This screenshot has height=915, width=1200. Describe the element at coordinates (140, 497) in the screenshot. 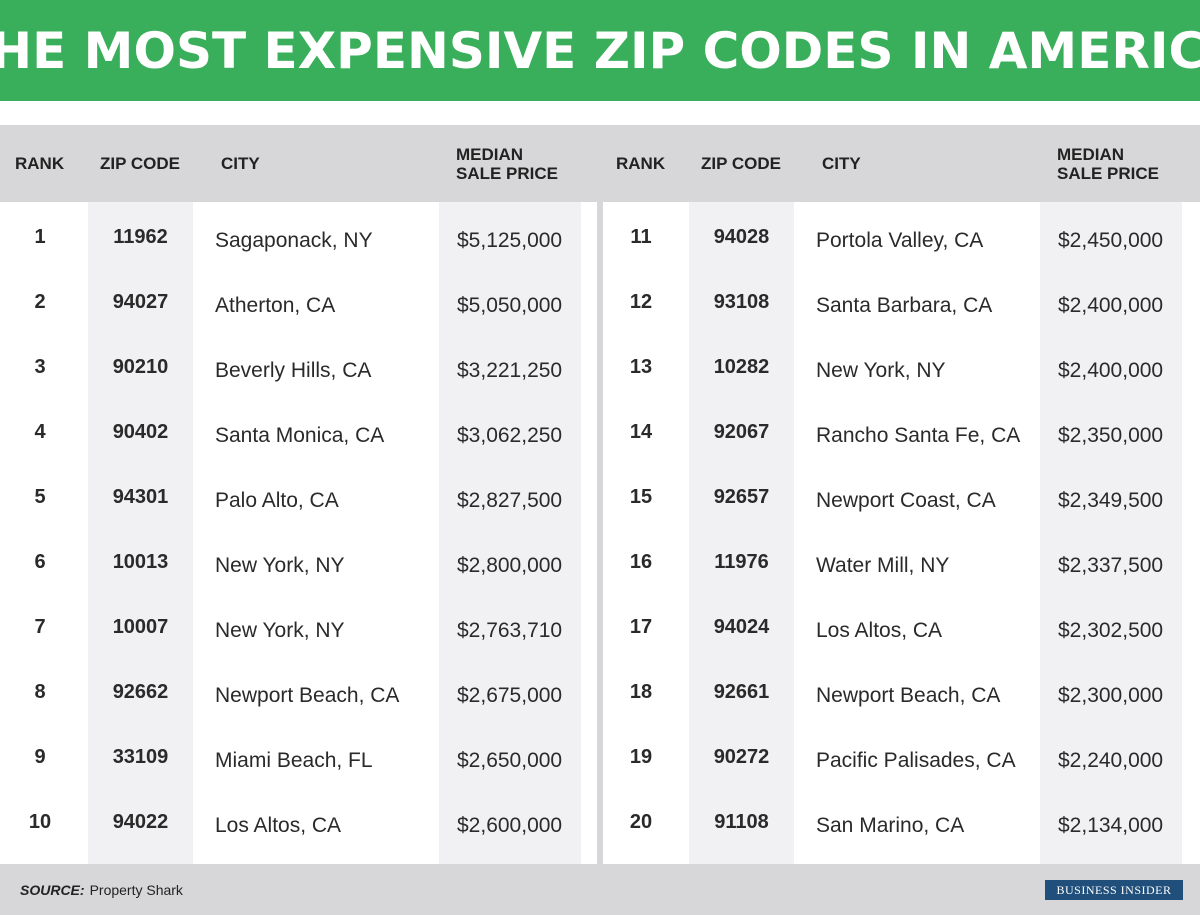

I see `zip-code-cell: 94301` at that location.